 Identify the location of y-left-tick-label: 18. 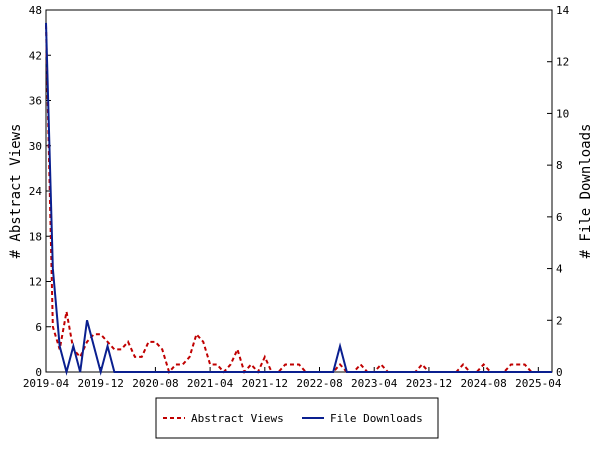
(35, 236).